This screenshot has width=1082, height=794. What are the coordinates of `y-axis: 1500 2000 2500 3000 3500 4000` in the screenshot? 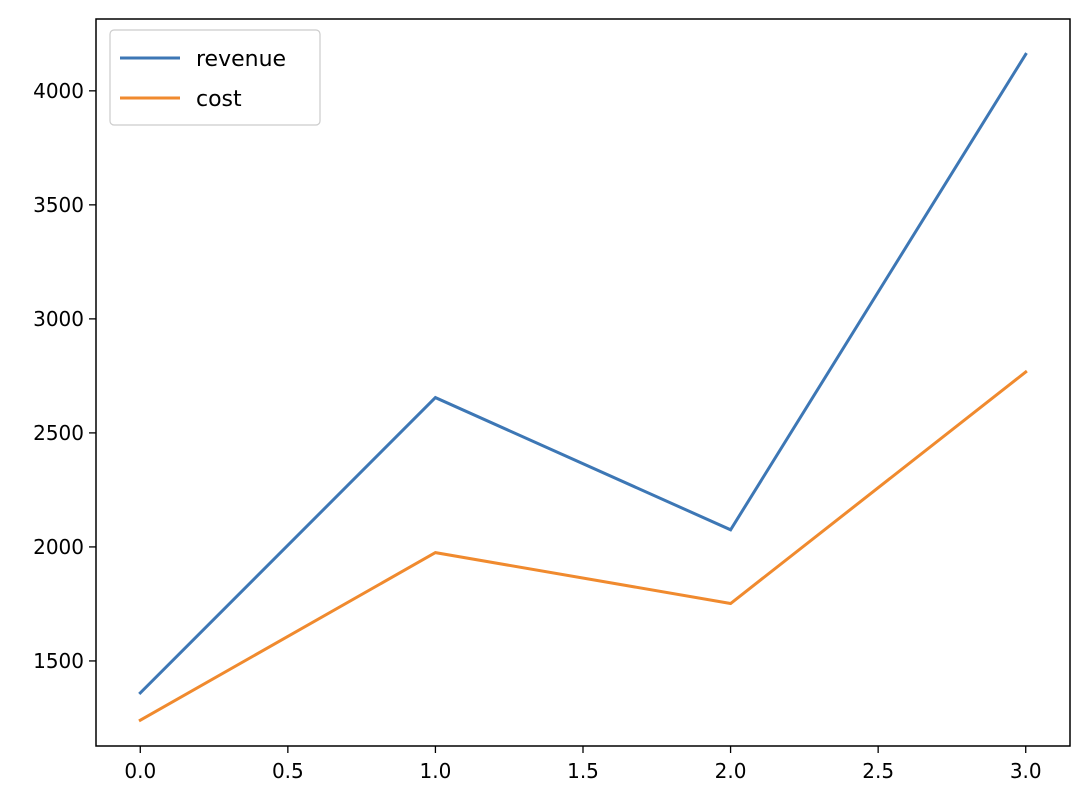 It's located at (64, 376).